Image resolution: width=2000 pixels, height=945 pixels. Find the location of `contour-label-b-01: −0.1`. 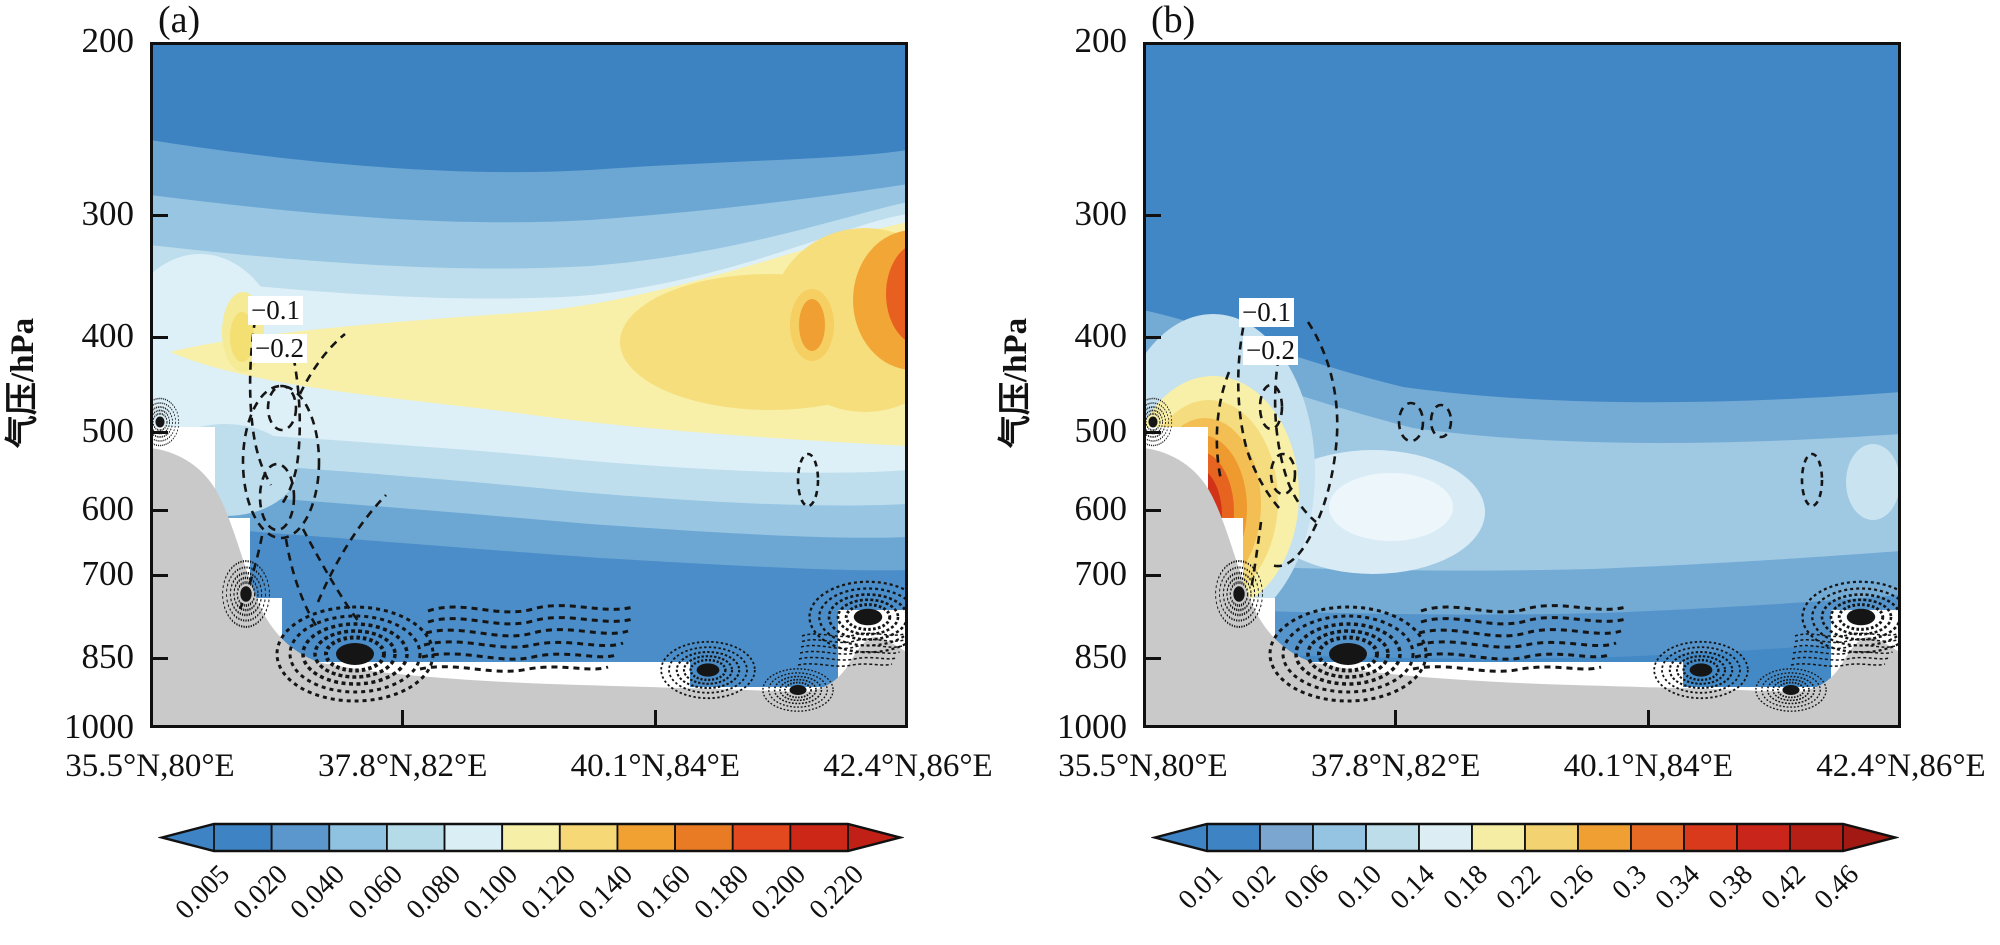

contour-label-b-01: −0.1 is located at coordinates (1266, 312).